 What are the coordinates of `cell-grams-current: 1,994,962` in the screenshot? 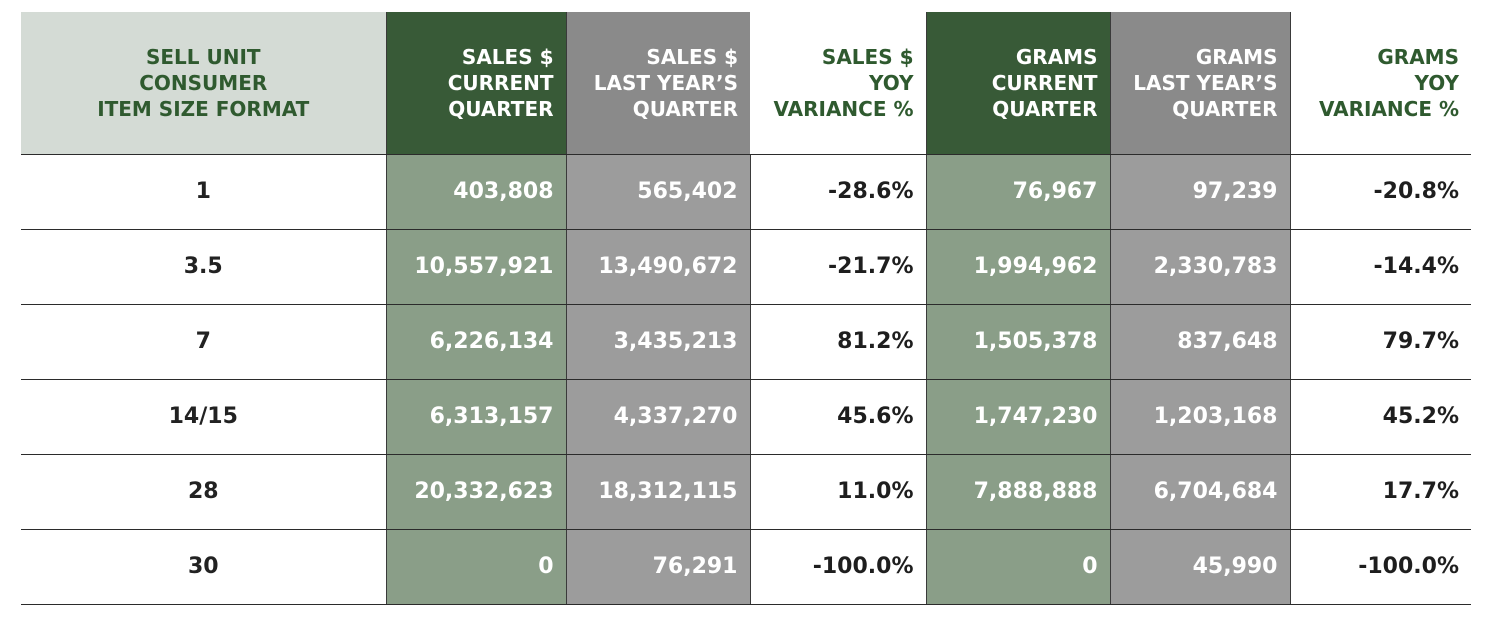 It's located at (1018, 267).